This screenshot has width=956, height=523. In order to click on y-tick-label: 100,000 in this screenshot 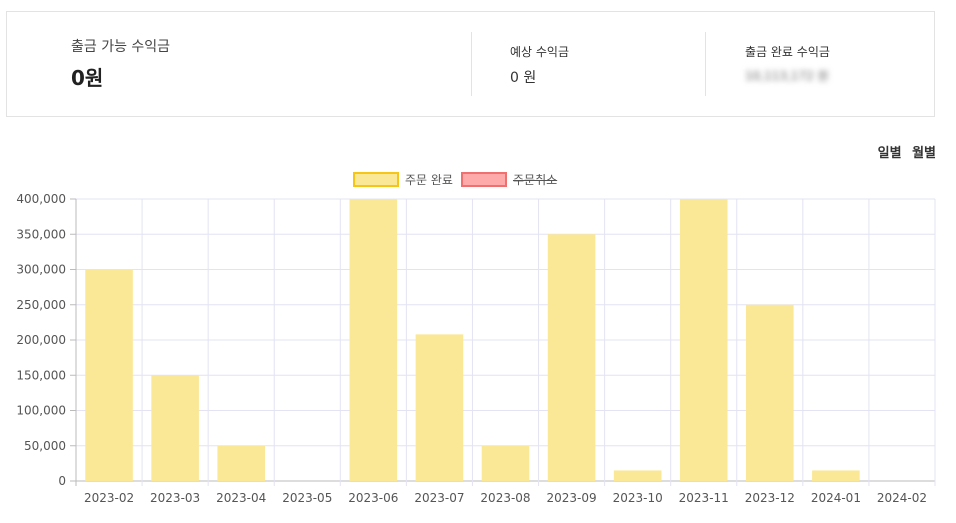, I will do `click(41, 411)`.